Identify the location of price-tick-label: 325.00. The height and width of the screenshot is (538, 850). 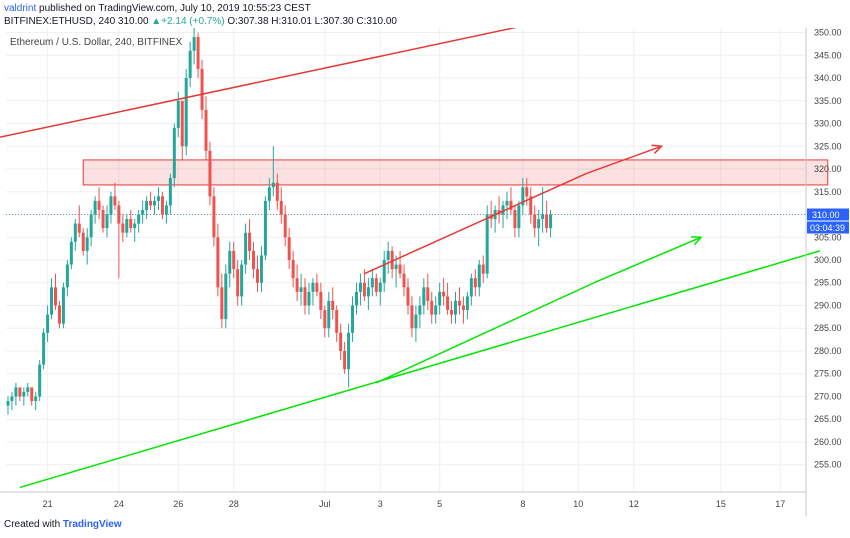
(828, 146).